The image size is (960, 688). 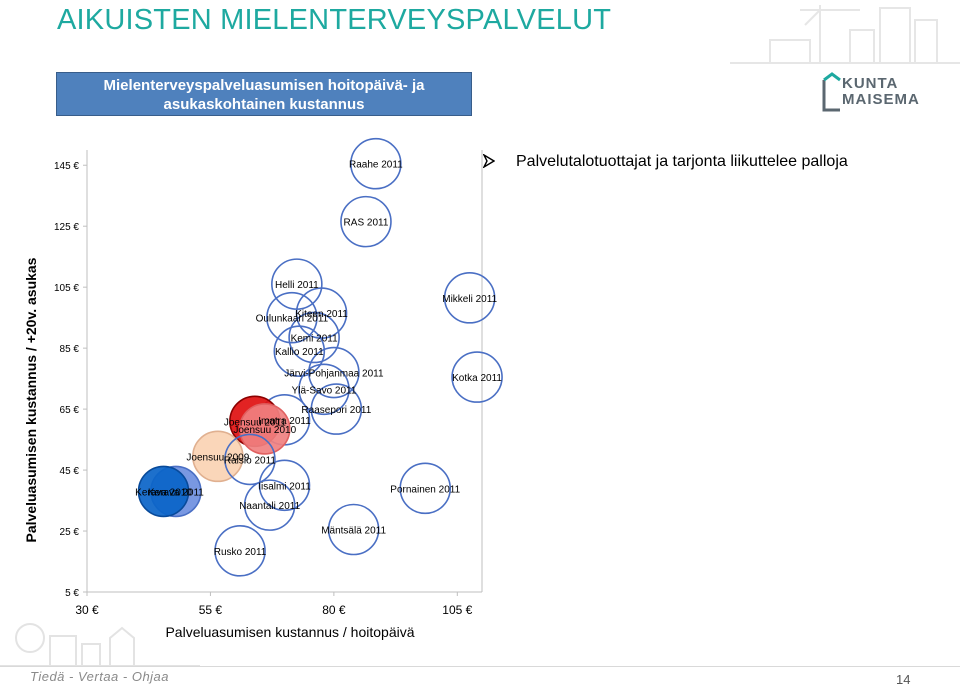 What do you see at coordinates (100, 676) in the screenshot?
I see `footer-slogan: Tiedä - Vertaa - Ohjaa` at bounding box center [100, 676].